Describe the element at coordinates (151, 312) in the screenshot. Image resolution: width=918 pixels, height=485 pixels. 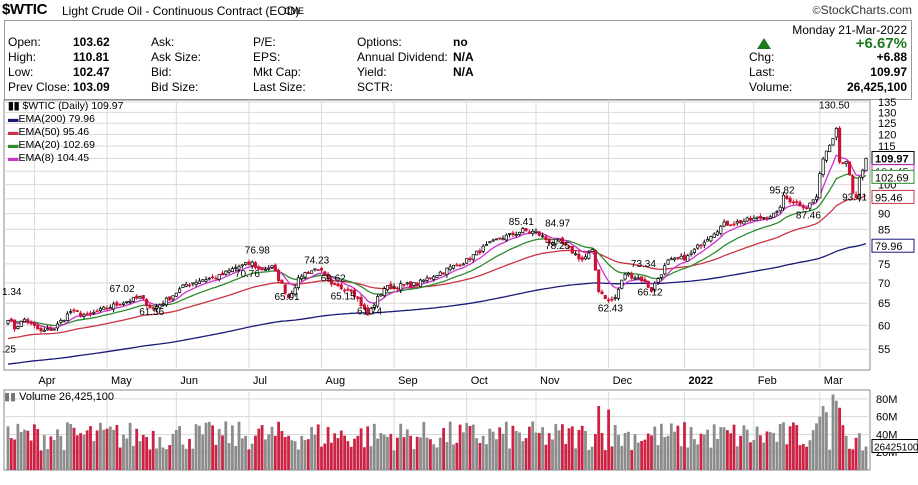
I see `price-annotation: 61.56` at that location.